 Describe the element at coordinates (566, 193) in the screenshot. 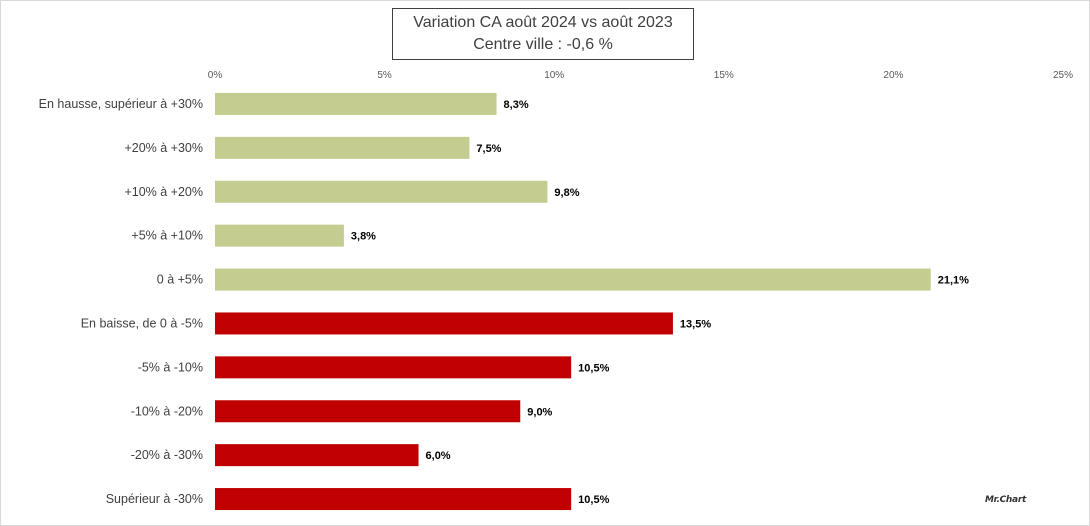

I see `value-label: 9,8%` at that location.